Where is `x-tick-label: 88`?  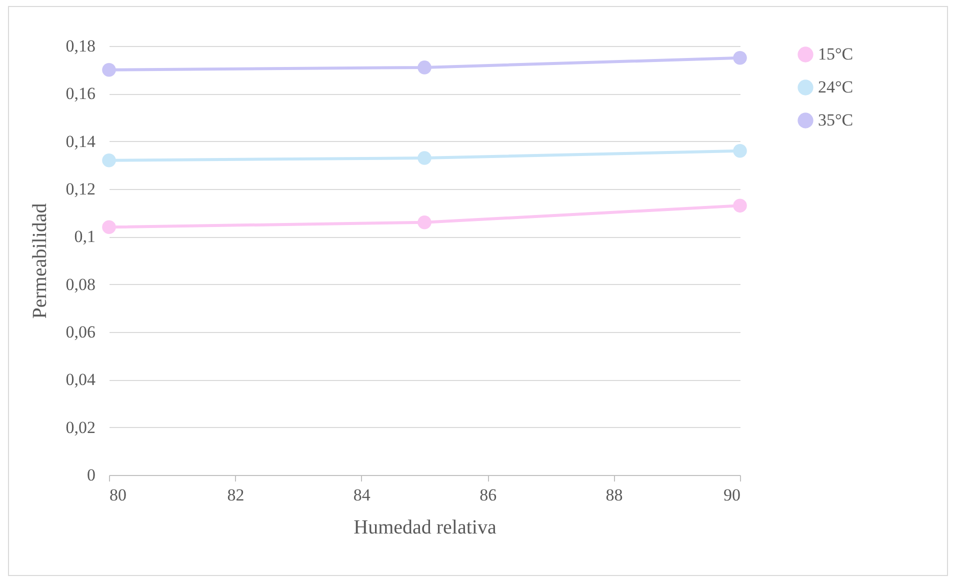 x-tick-label: 88 is located at coordinates (614, 495).